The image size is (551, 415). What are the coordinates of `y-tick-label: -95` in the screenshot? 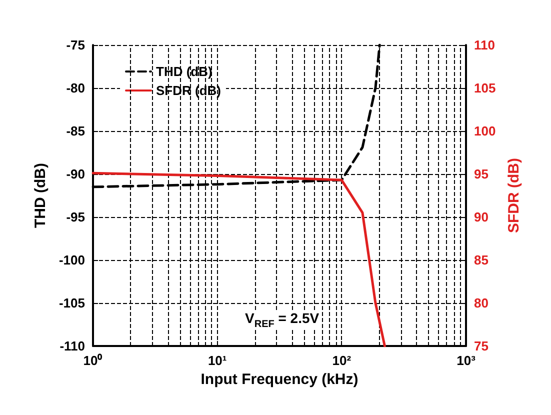 It's located at (75, 217).